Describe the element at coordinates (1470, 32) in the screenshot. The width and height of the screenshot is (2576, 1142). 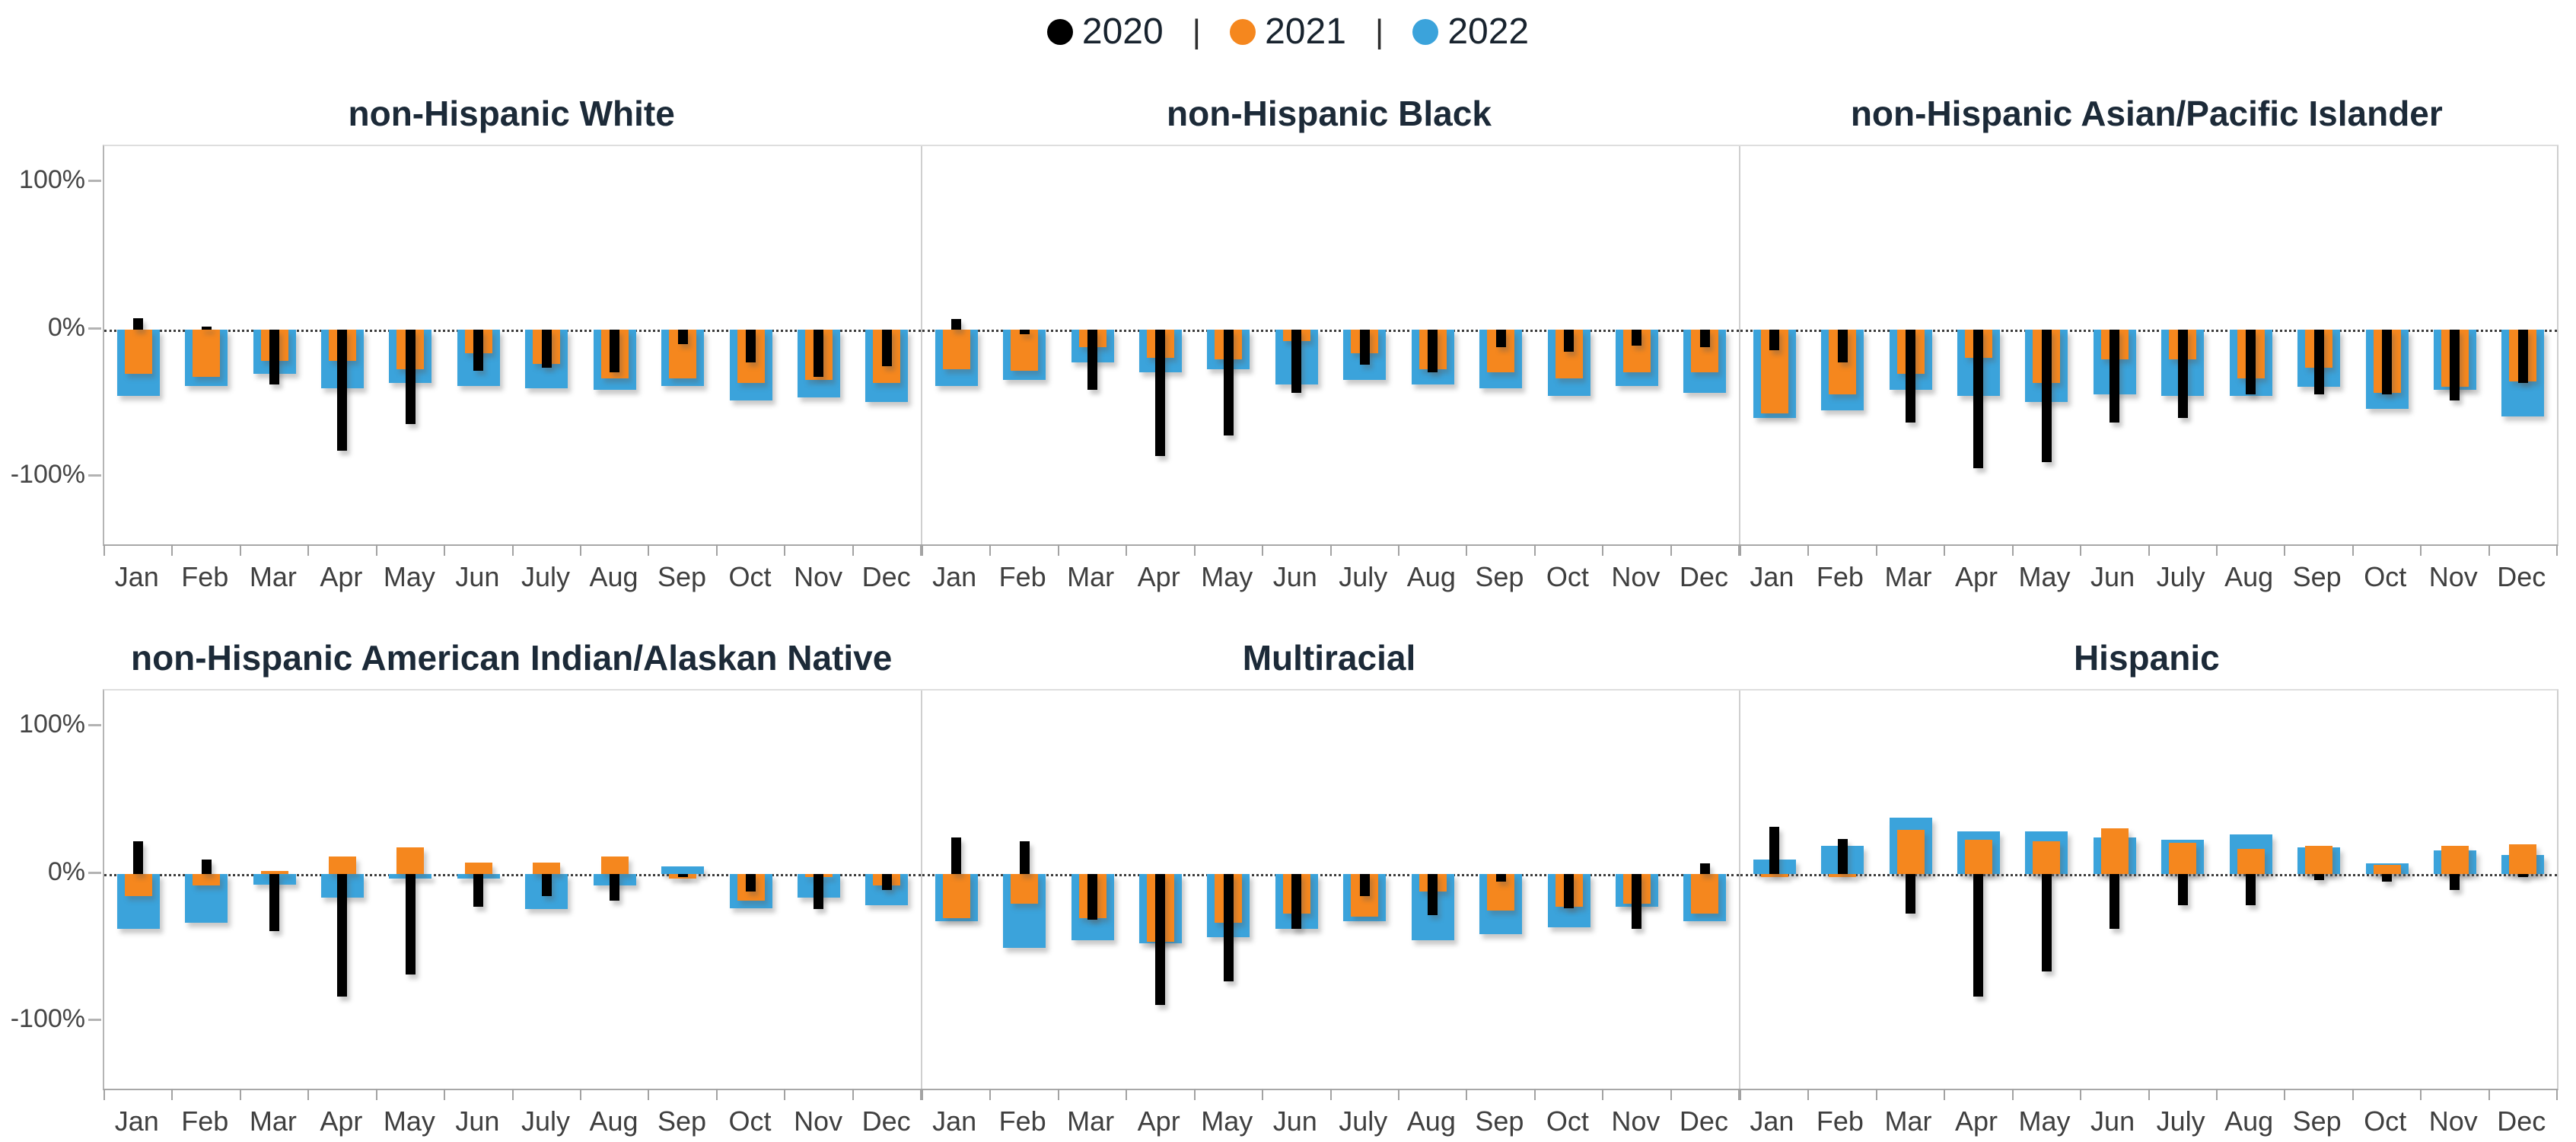
I see `legend-item-2022: 2022` at that location.